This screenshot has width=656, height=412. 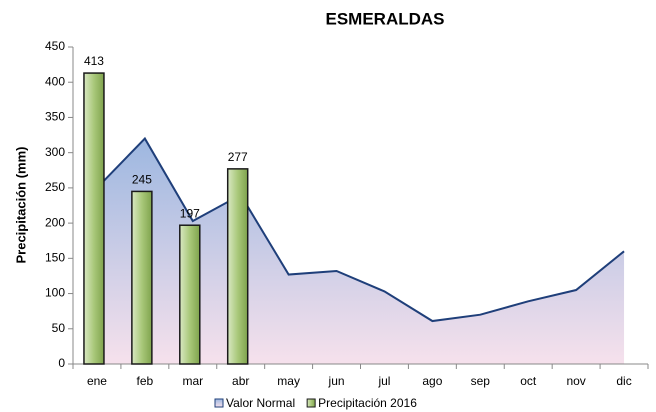 I want to click on data-label: 245, so click(x=142, y=180).